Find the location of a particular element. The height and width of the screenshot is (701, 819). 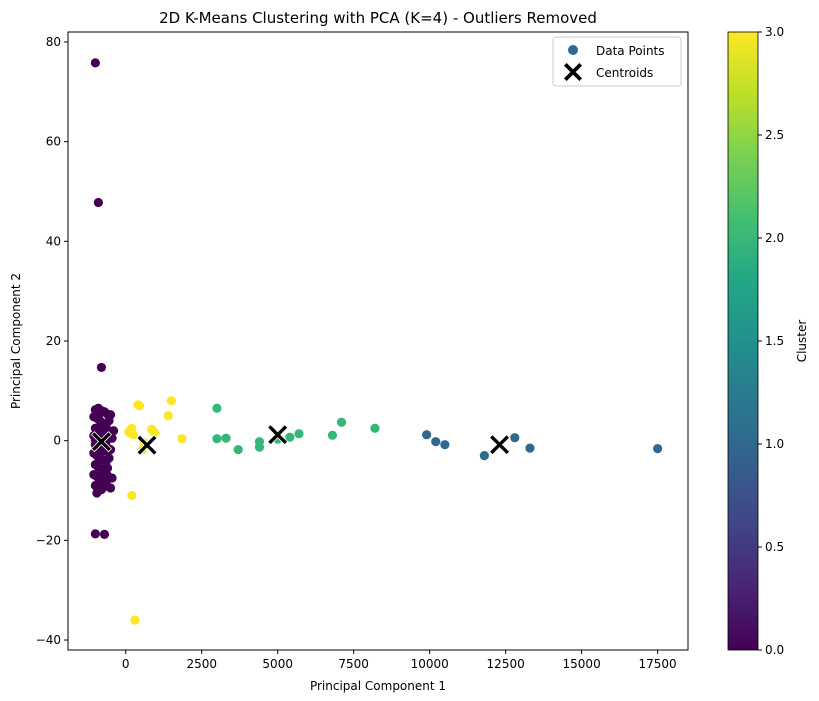

legend-data-points-marker is located at coordinates (573, 50).